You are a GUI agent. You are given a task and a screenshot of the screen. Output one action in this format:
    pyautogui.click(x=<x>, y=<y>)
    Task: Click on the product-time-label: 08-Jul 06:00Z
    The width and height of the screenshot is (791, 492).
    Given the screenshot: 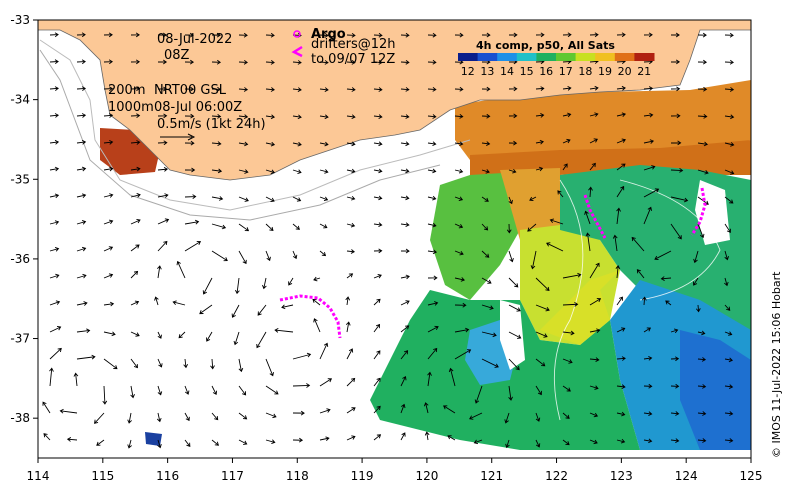 What is the action you would take?
    pyautogui.click(x=198, y=107)
    